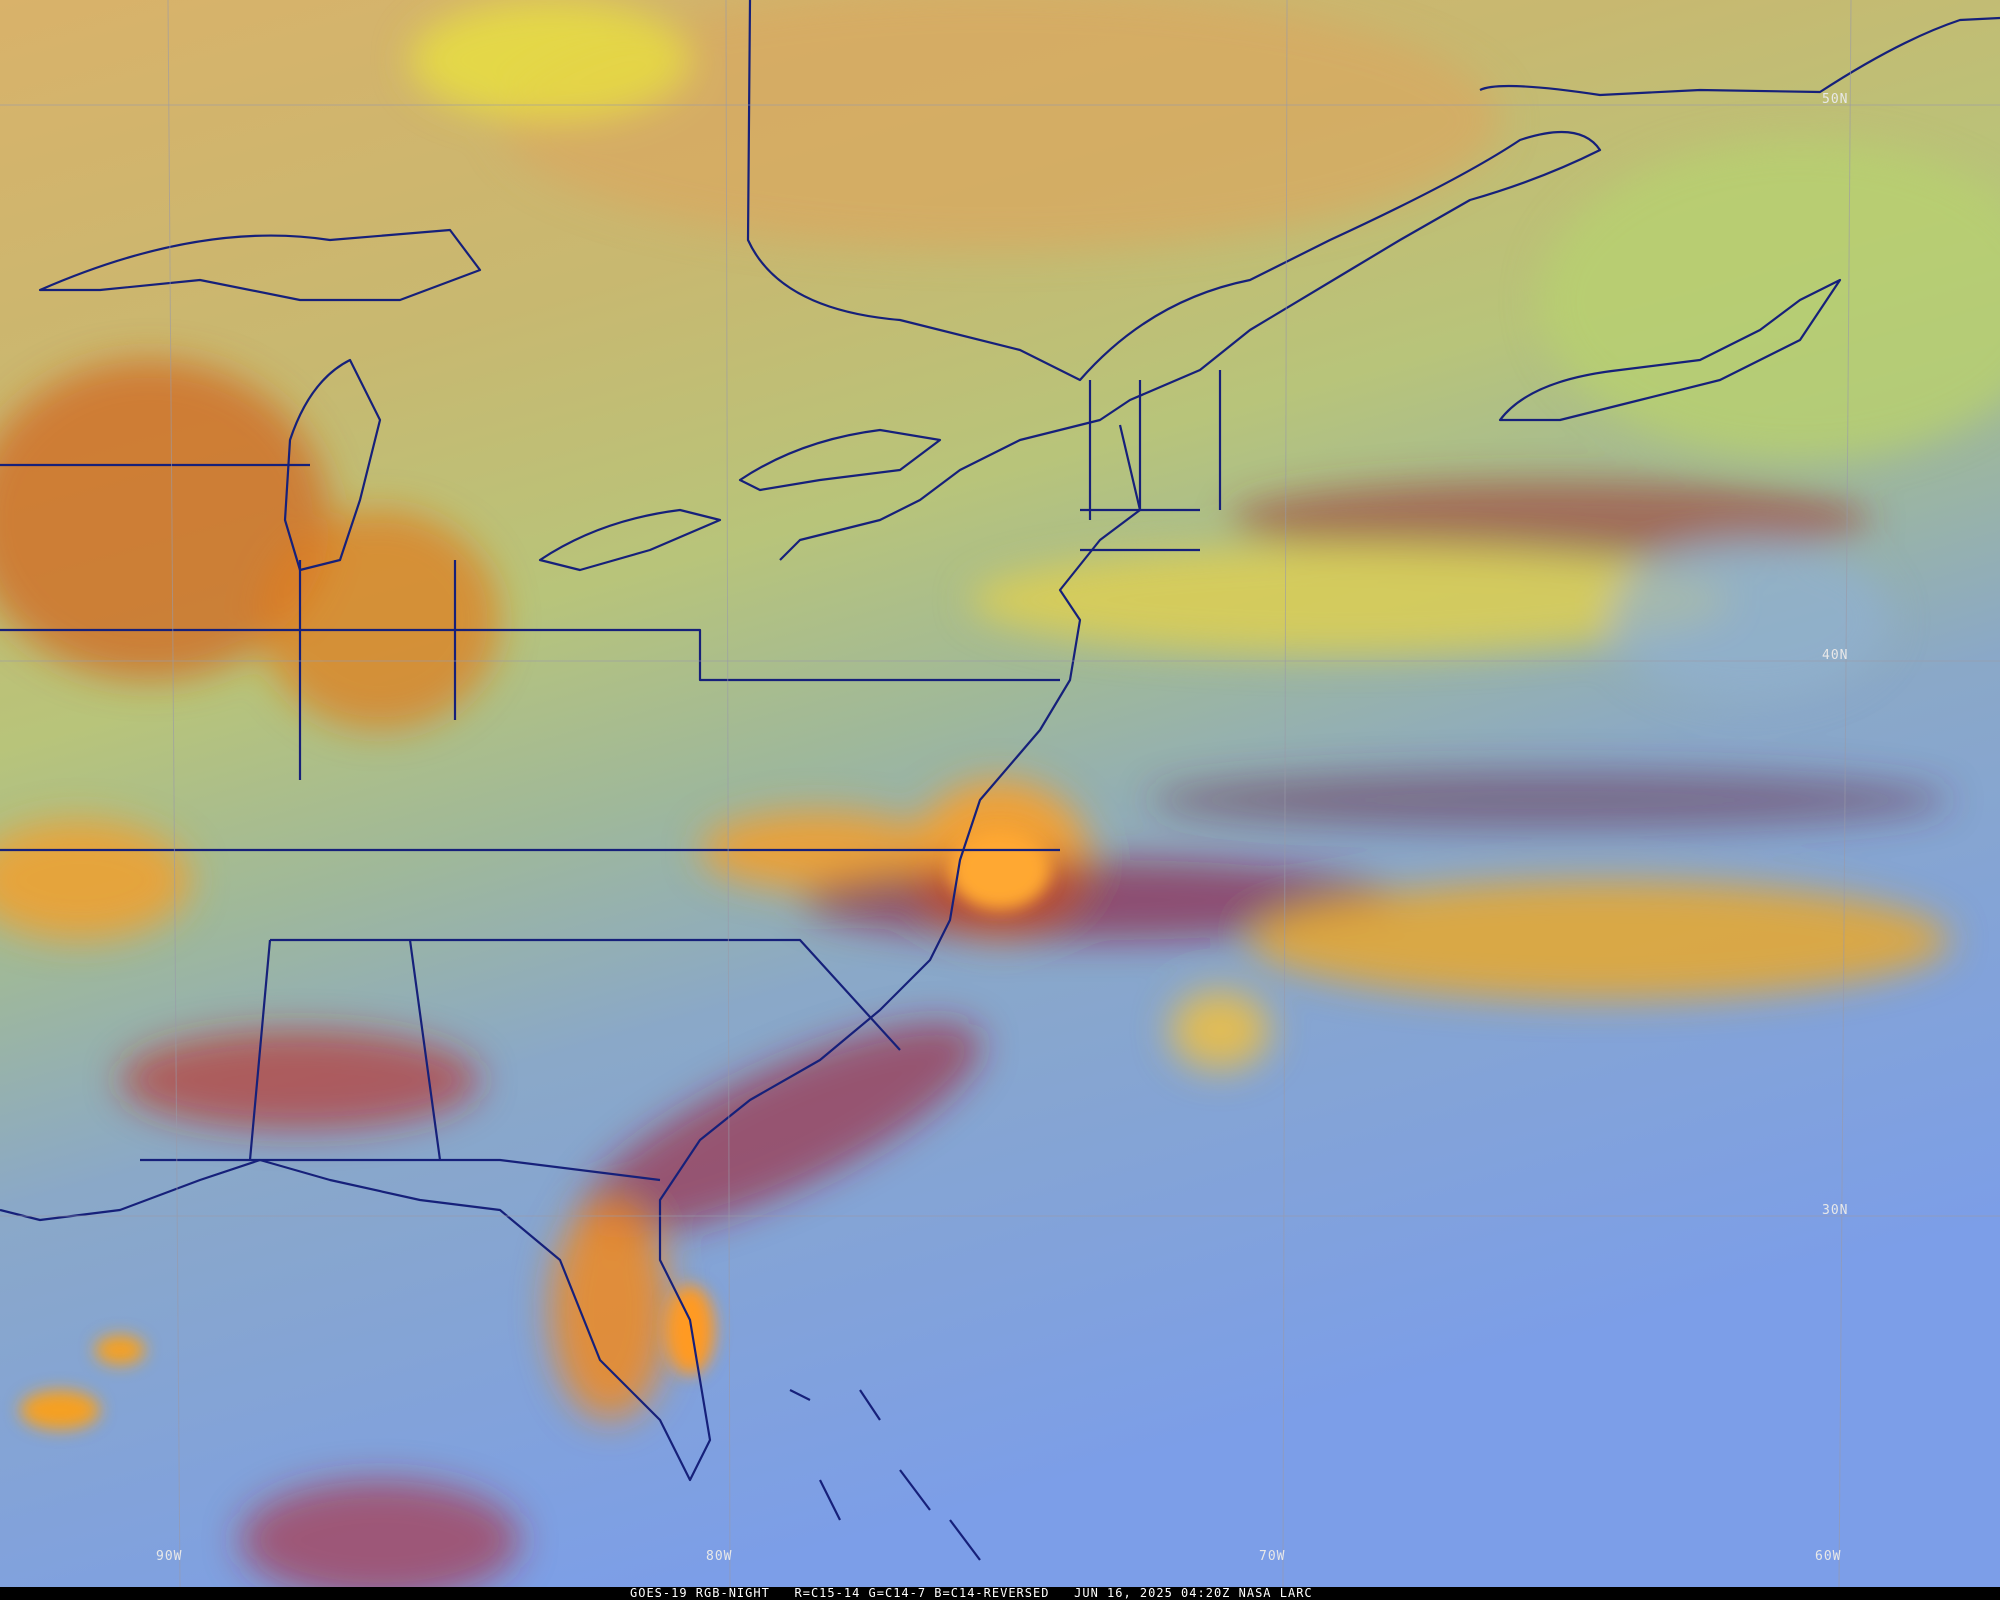  What do you see at coordinates (840, 460) in the screenshot?
I see `lake-ontario` at bounding box center [840, 460].